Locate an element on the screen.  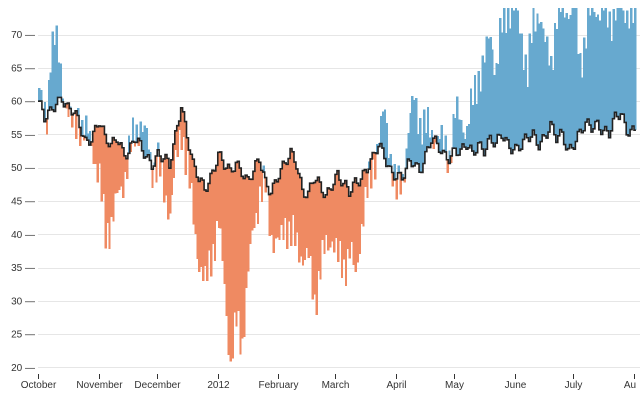
y-tick-label: 40 — is located at coordinates (23, 235).